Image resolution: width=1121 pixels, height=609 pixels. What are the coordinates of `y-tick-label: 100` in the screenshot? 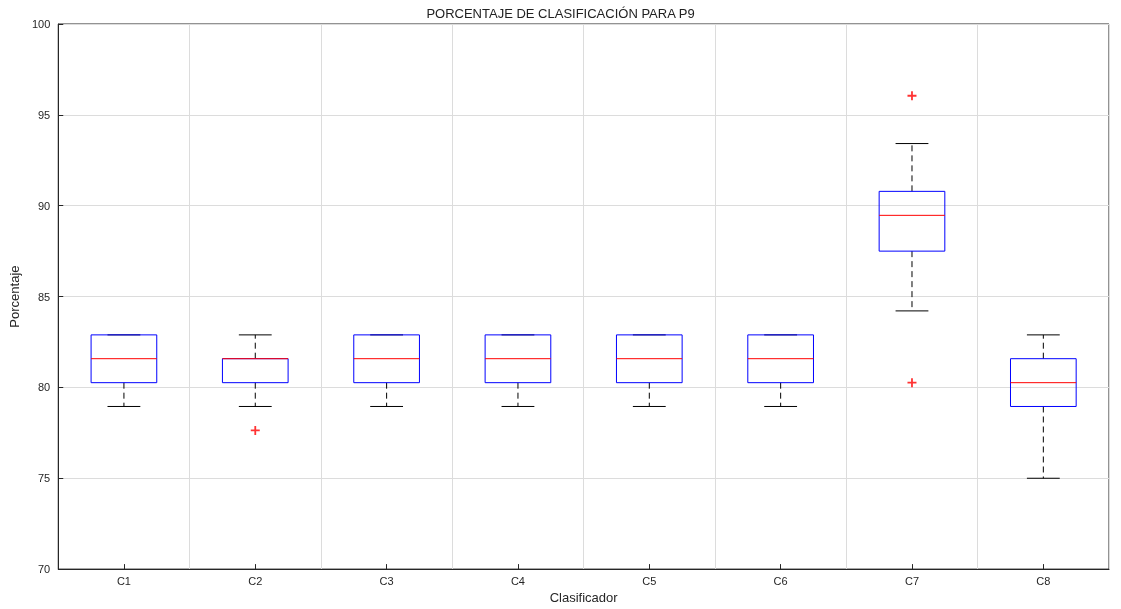 It's located at (41, 24).